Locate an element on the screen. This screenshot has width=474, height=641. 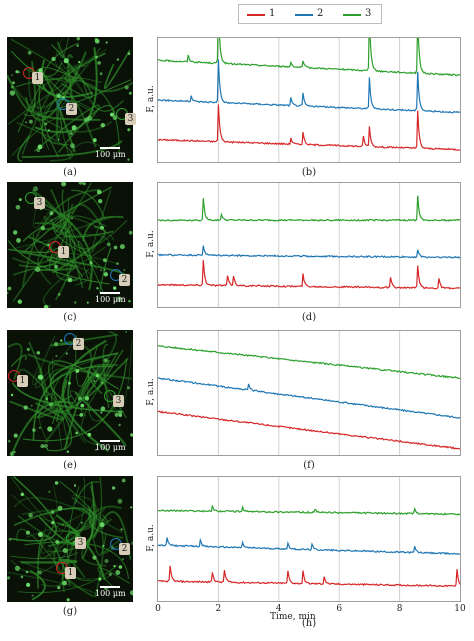
trace-plot is located at coordinates (309, 100).